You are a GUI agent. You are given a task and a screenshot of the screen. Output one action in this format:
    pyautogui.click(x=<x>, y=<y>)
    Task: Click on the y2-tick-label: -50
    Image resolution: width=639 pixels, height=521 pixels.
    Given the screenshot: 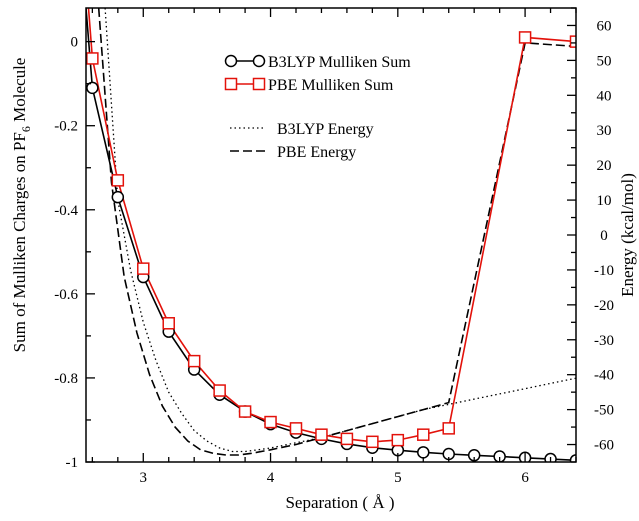 What is the action you would take?
    pyautogui.click(x=604, y=411)
    